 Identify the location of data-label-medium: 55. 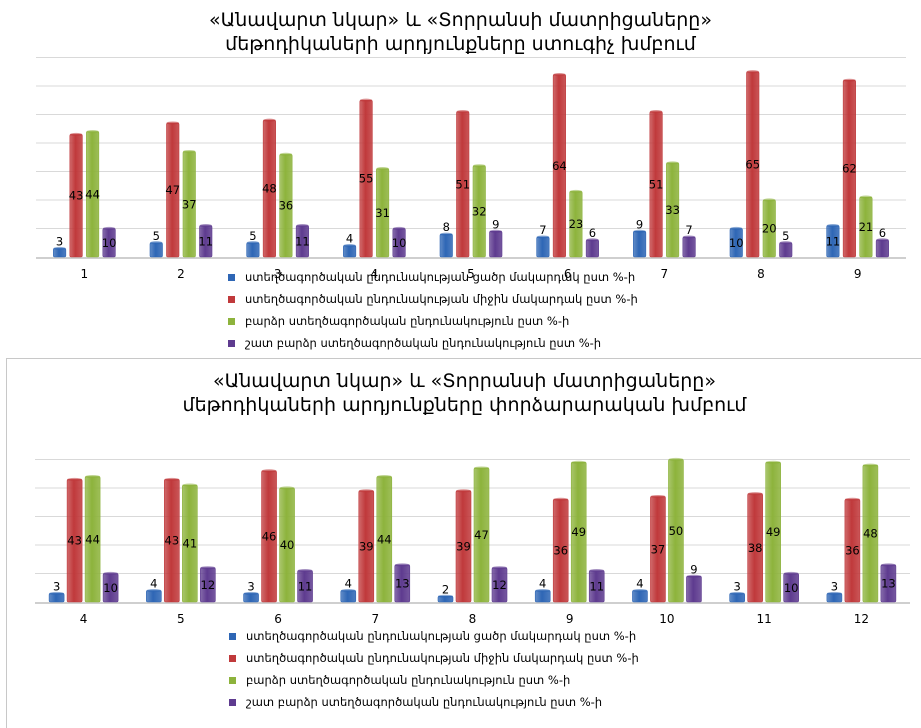
(366, 179).